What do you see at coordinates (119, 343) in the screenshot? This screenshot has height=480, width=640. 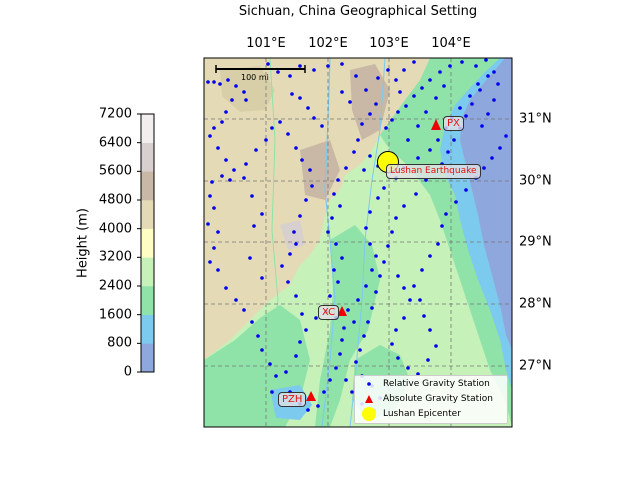 I see `colorbar-tick-label-8: 800` at bounding box center [119, 343].